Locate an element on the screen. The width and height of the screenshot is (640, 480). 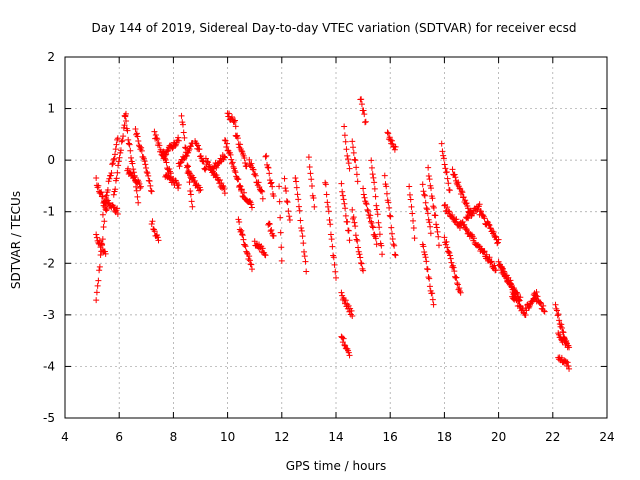
x-tick-label: 16 is located at coordinates (390, 437).